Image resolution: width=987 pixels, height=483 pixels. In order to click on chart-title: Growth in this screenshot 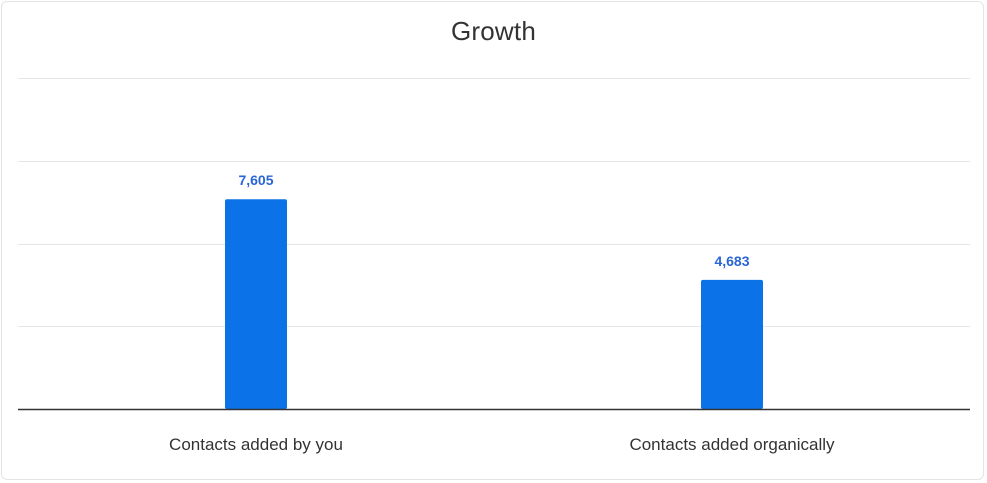, I will do `click(493, 31)`.